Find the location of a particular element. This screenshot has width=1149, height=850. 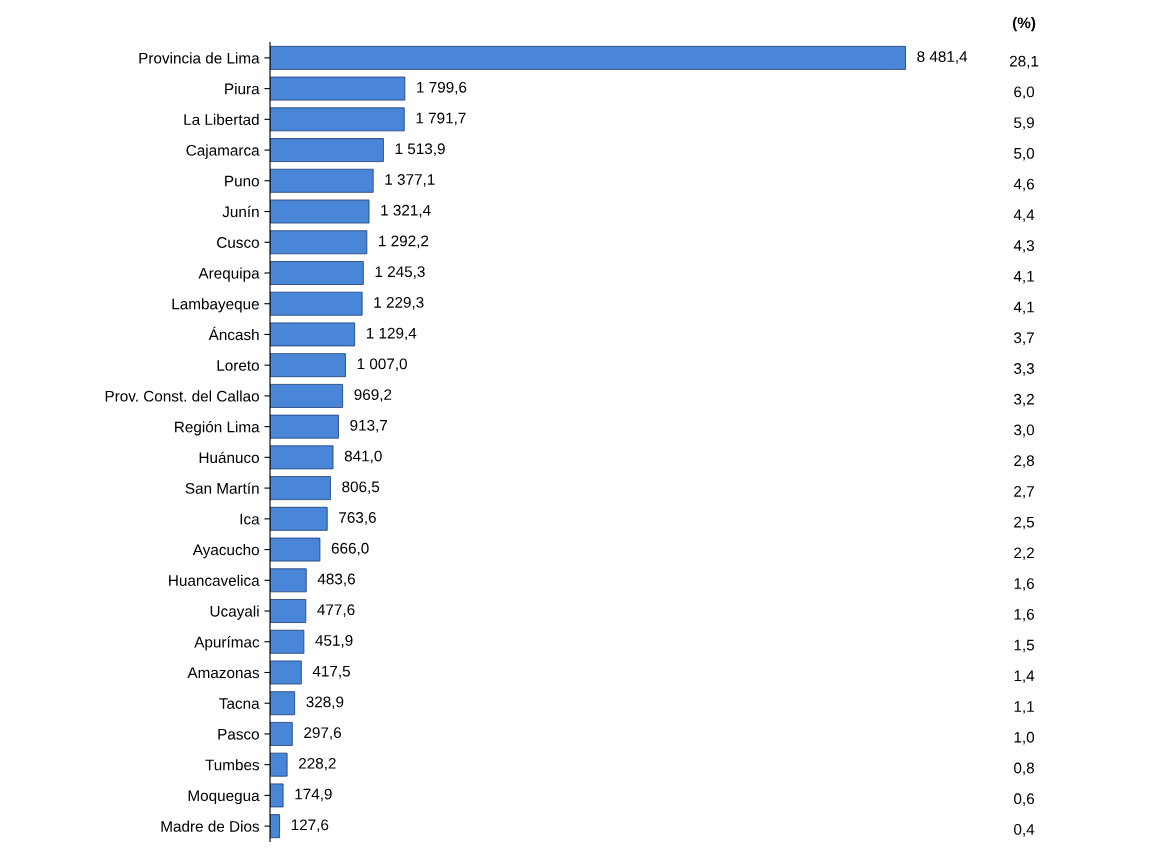

y-tick-label: San Martín is located at coordinates (222, 488).